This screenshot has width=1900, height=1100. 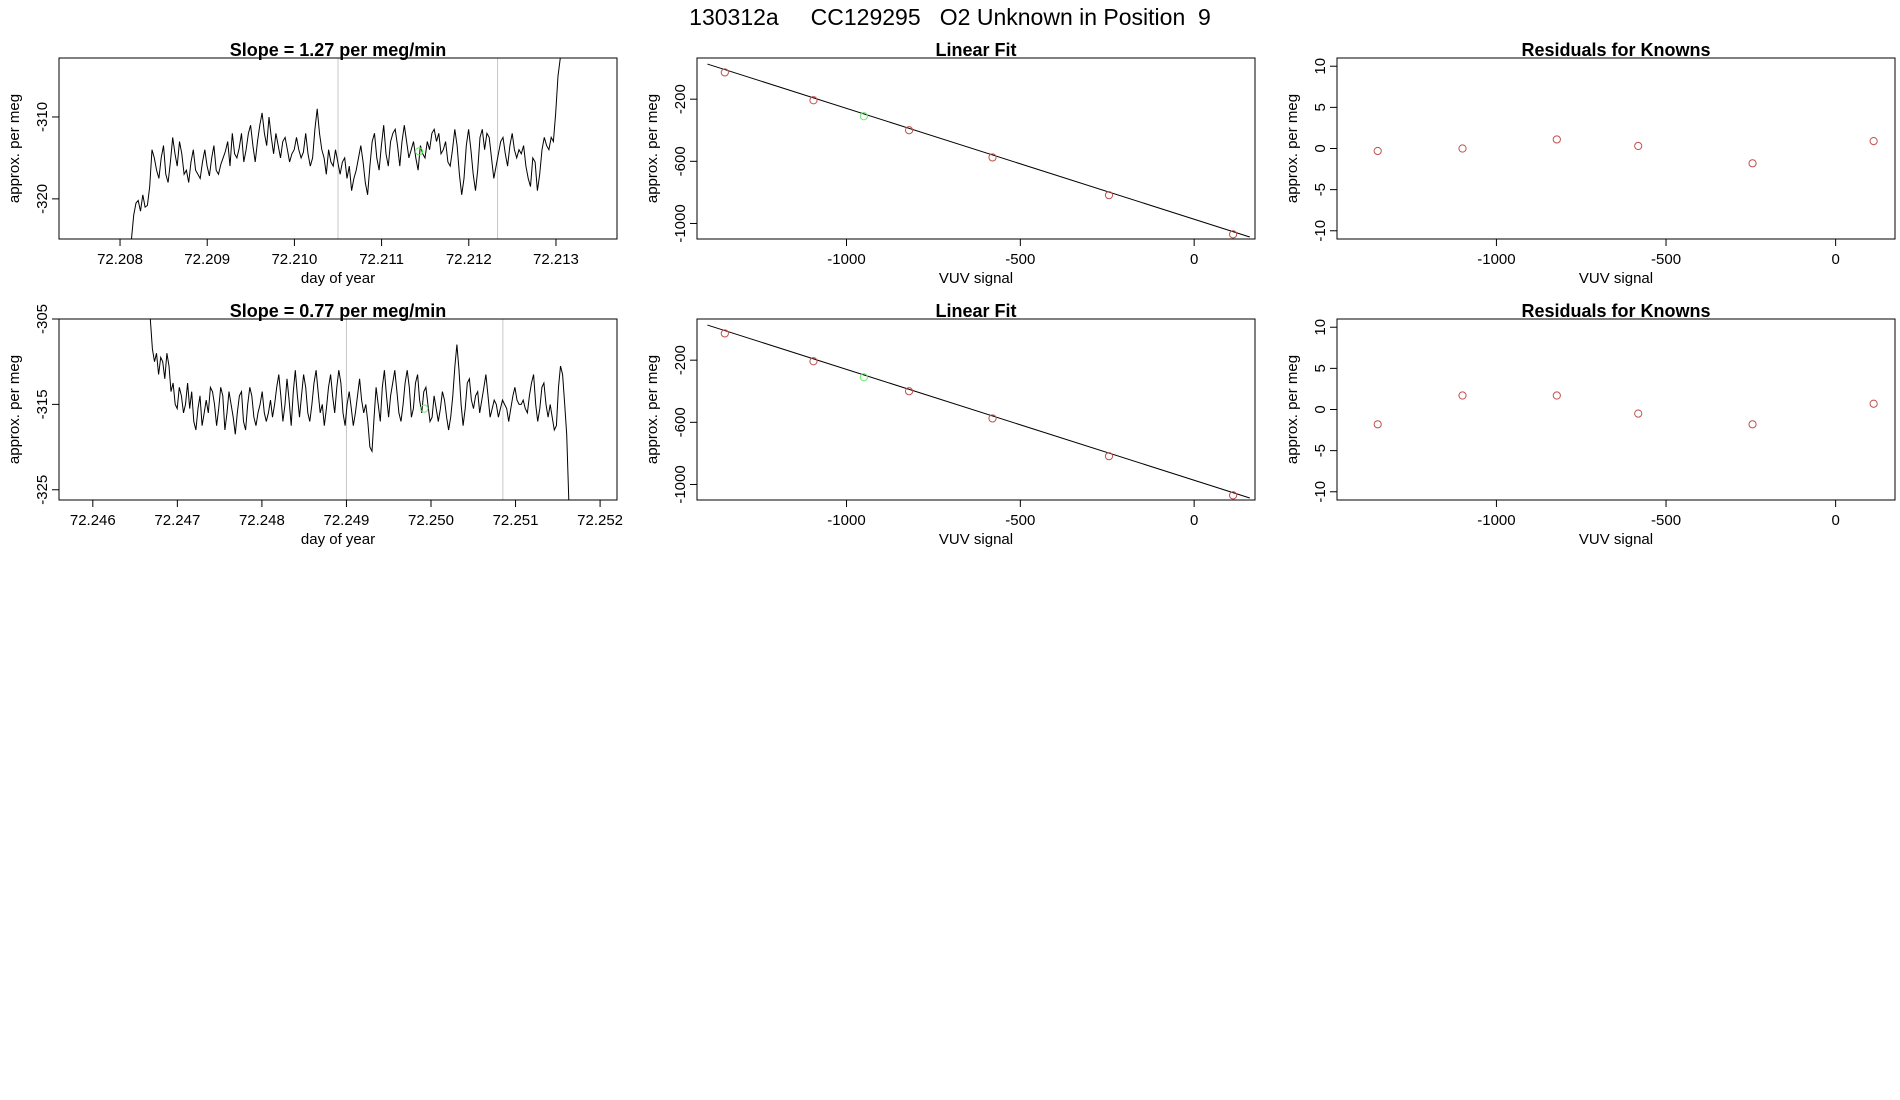 What do you see at coordinates (262, 520) in the screenshot?
I see `x-tick-label: 72.248` at bounding box center [262, 520].